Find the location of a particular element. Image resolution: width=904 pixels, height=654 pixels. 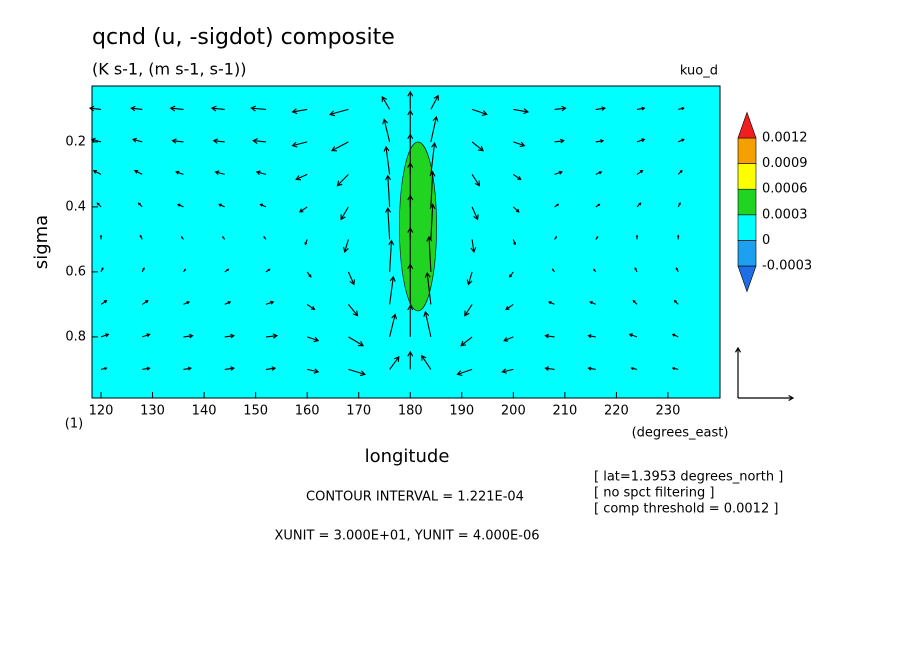

x-tick-label: 210 is located at coordinates (564, 411).